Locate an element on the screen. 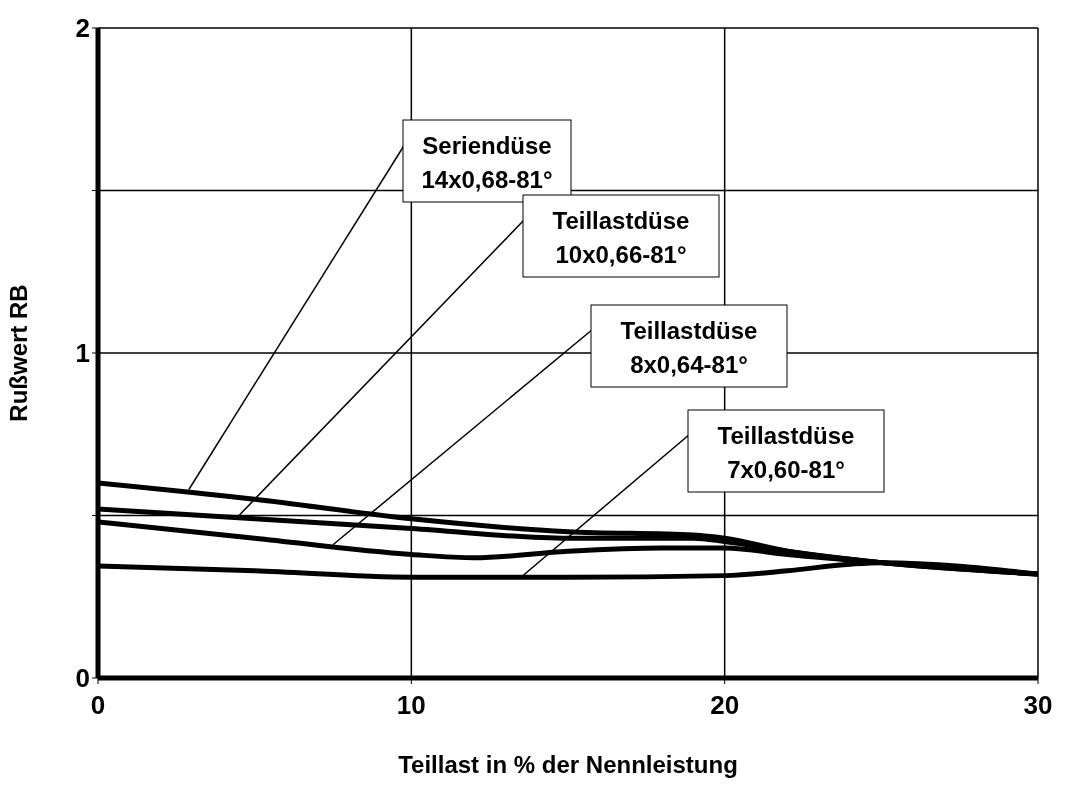 The width and height of the screenshot is (1078, 789). y-tick-label: 2 is located at coordinates (82, 28).